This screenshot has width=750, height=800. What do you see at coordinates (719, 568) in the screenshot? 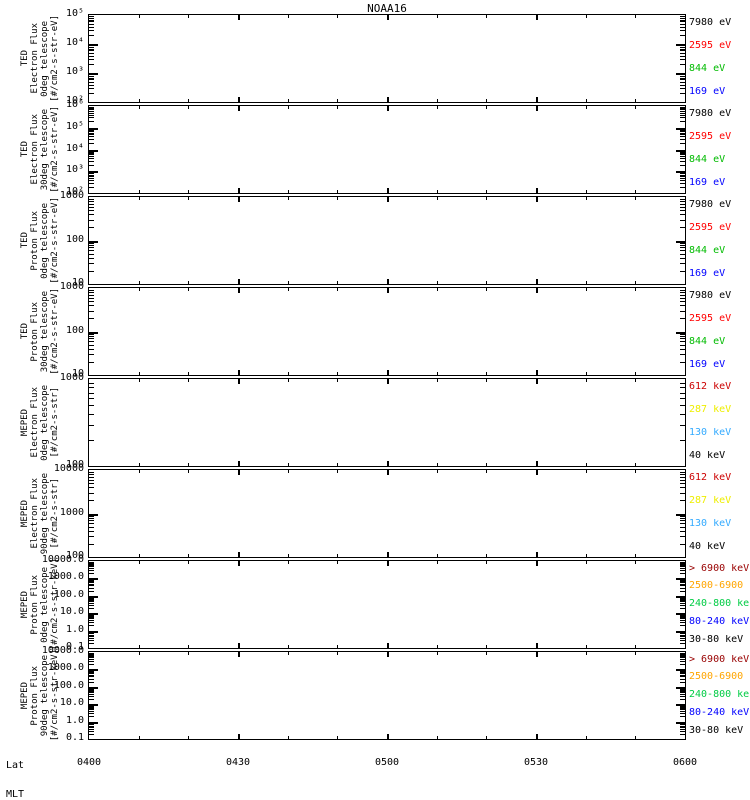
I see `legend-entry: > 6900 keV` at bounding box center [719, 568].